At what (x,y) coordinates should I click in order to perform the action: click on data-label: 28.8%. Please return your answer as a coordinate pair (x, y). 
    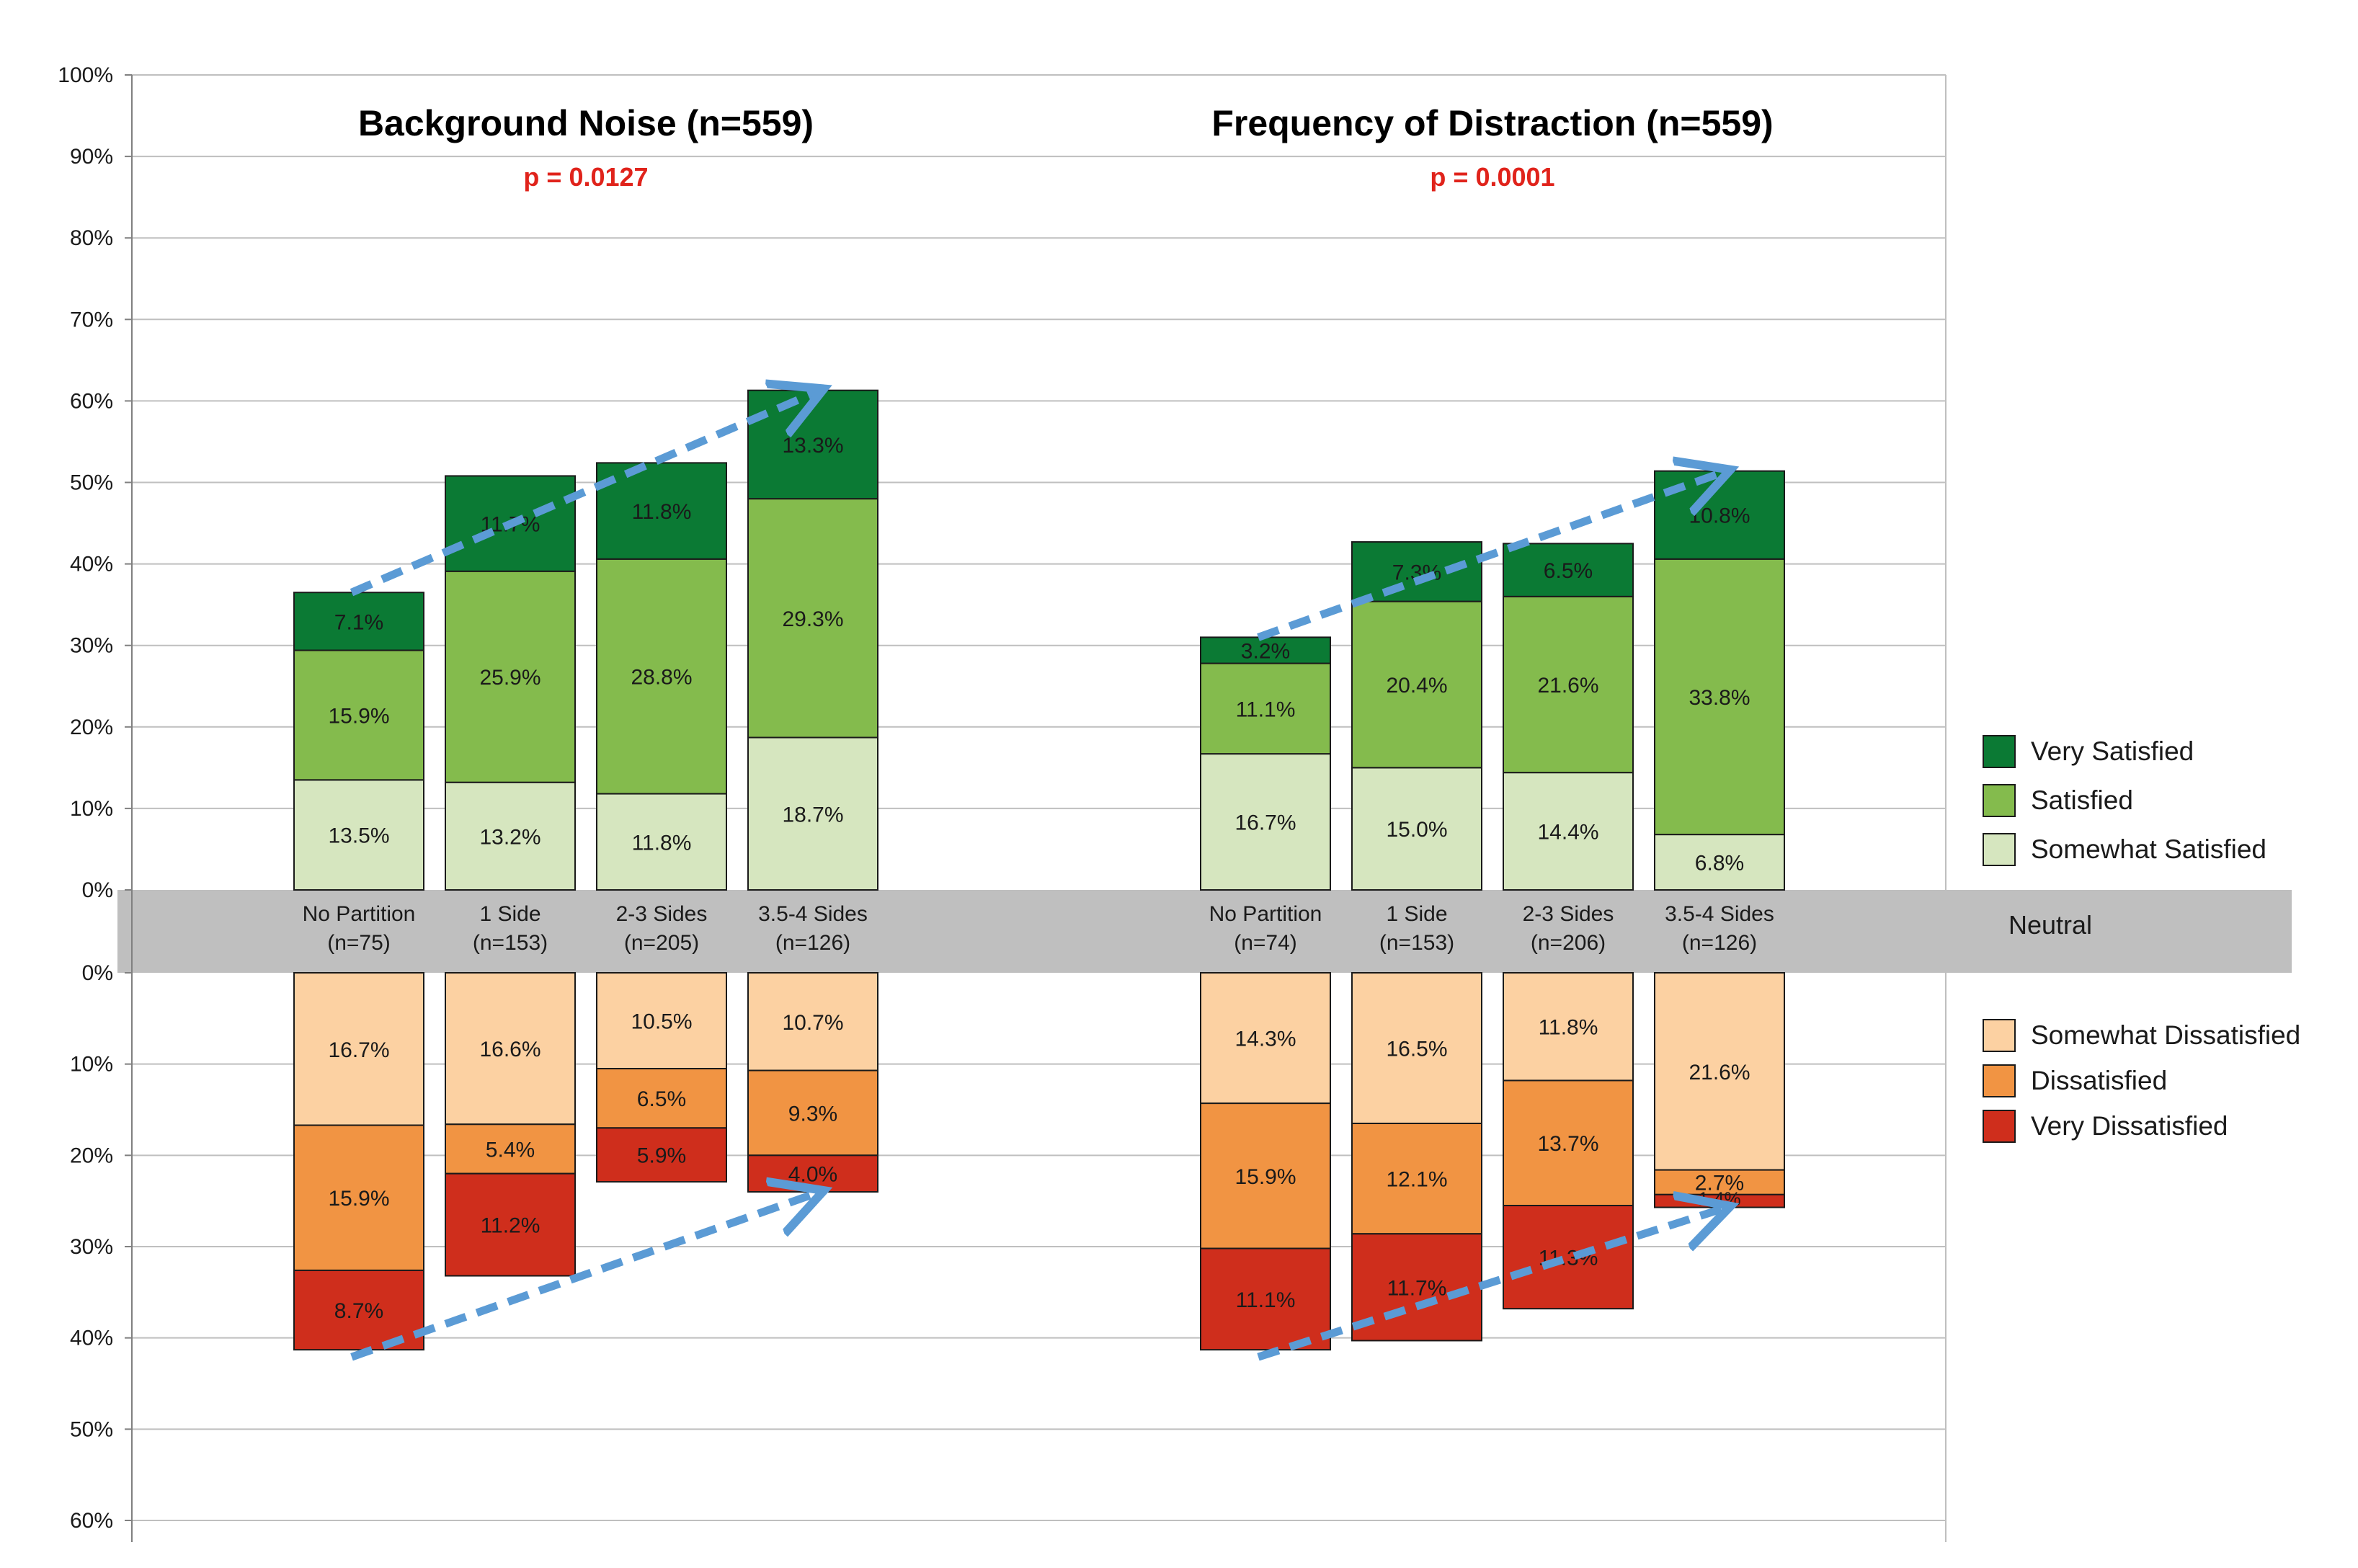
    Looking at the image, I should click on (661, 678).